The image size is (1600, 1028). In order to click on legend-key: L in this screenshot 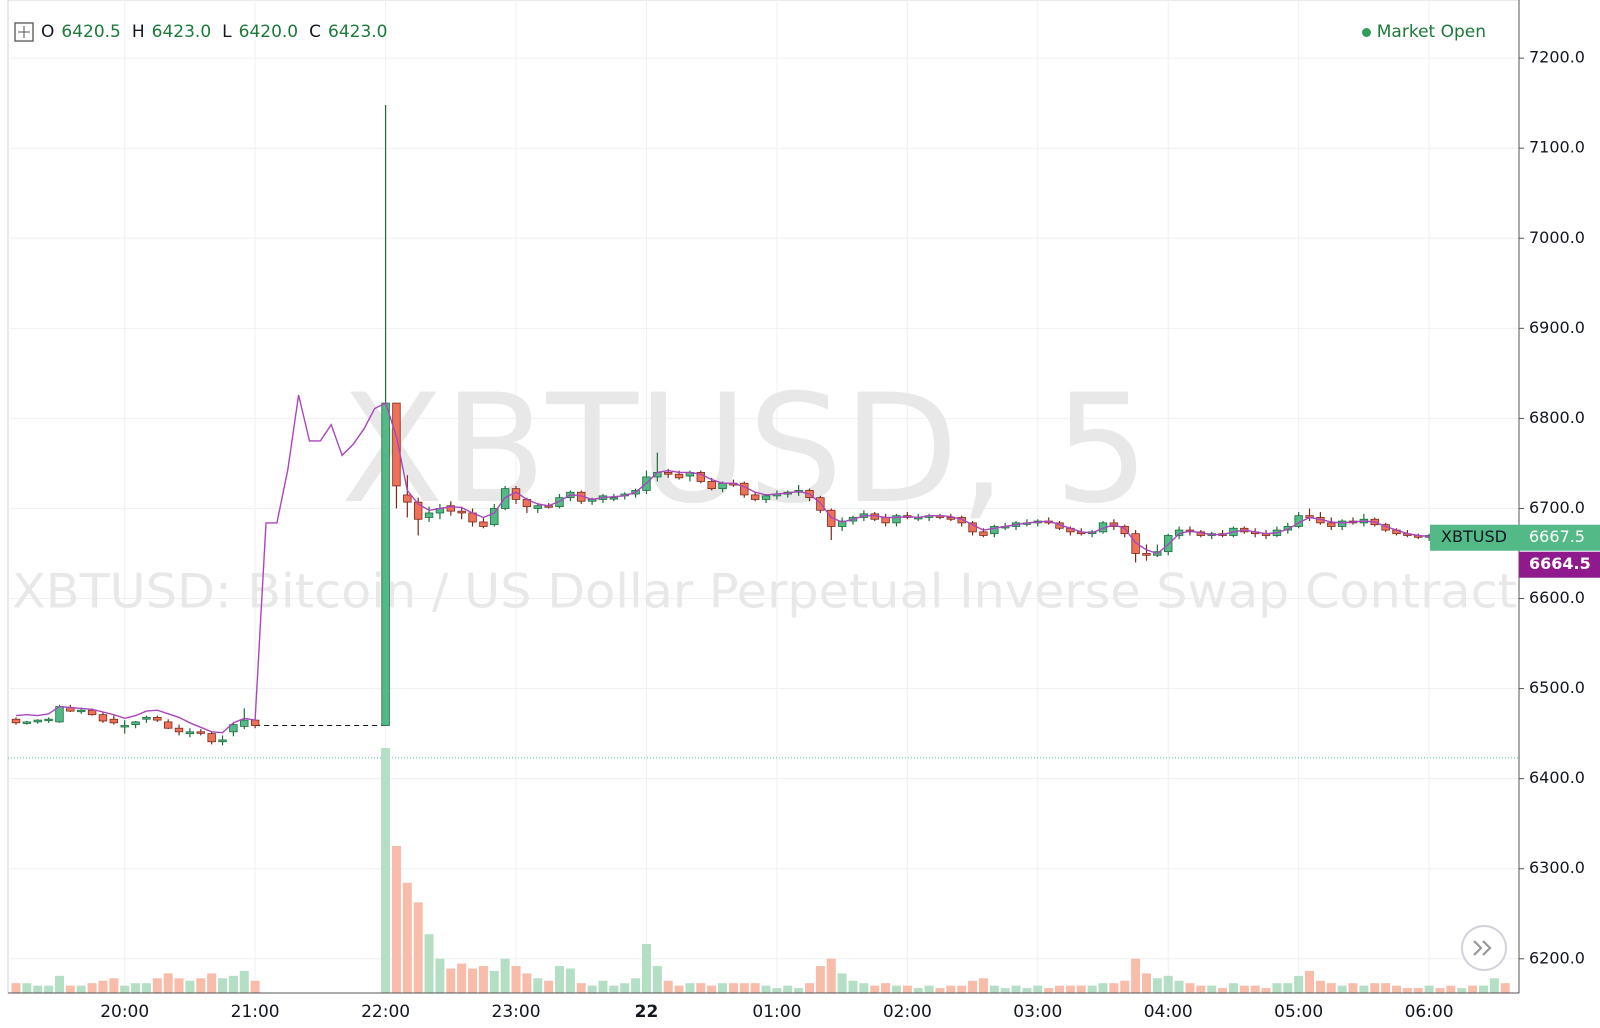, I will do `click(227, 32)`.